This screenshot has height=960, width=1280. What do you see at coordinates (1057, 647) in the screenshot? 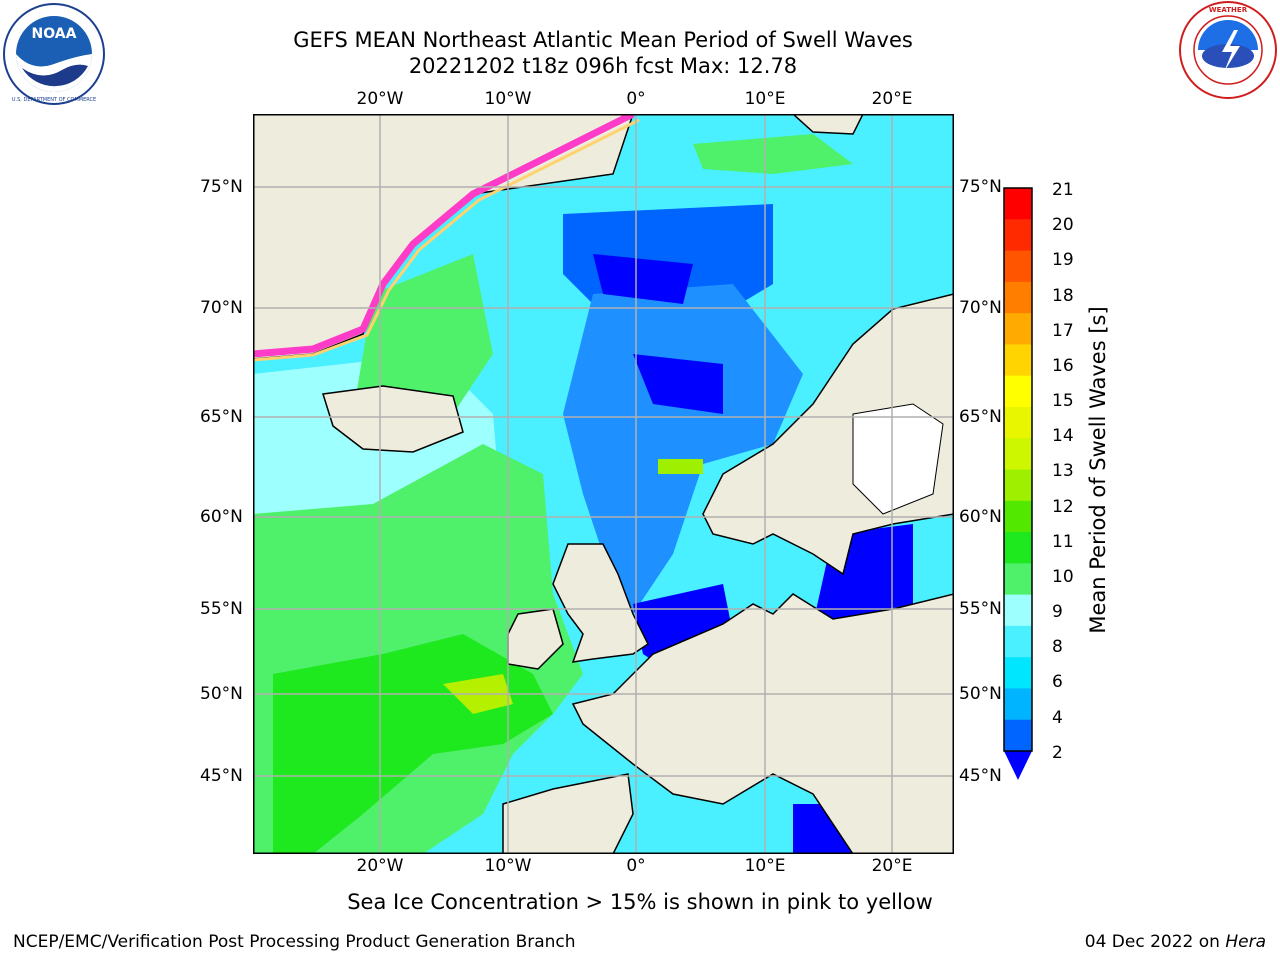
I see `colorbar-tick-8: 8` at bounding box center [1057, 647].